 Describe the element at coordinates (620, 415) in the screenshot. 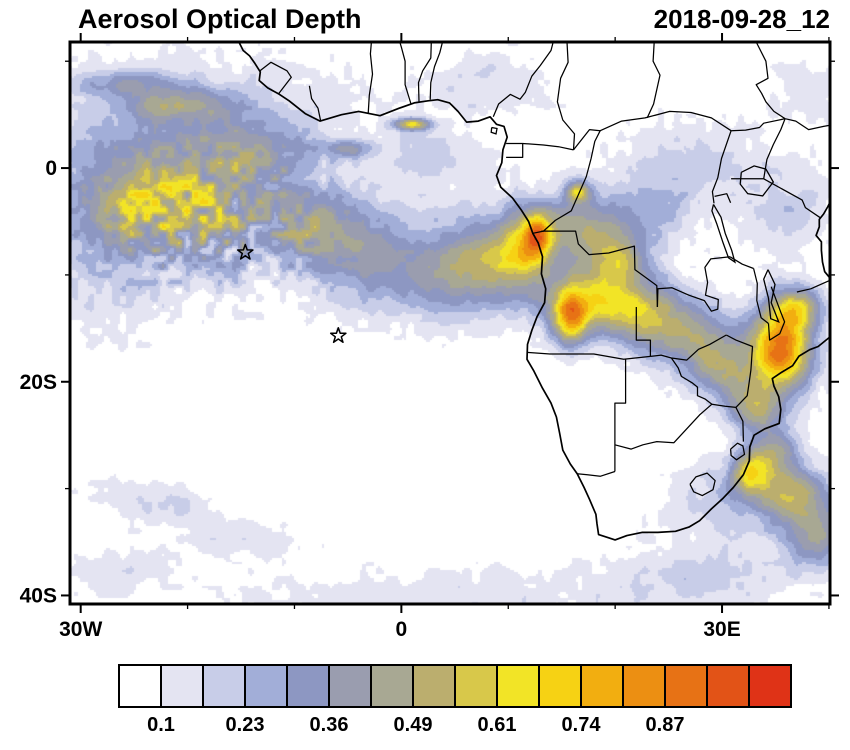

I see `border-namibia-botswana` at that location.